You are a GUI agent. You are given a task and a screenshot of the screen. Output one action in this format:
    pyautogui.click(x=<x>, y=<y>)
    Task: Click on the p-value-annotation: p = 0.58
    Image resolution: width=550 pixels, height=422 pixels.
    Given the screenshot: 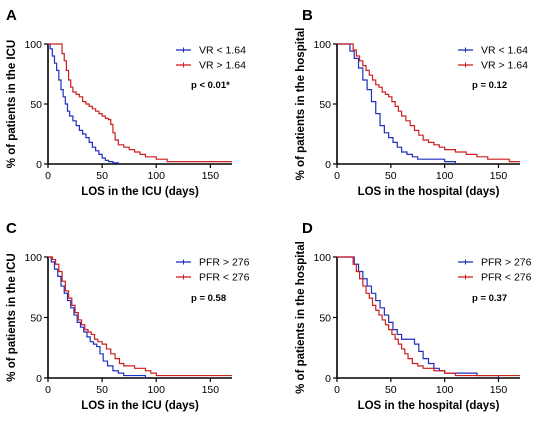 What is the action you would take?
    pyautogui.click(x=208, y=298)
    